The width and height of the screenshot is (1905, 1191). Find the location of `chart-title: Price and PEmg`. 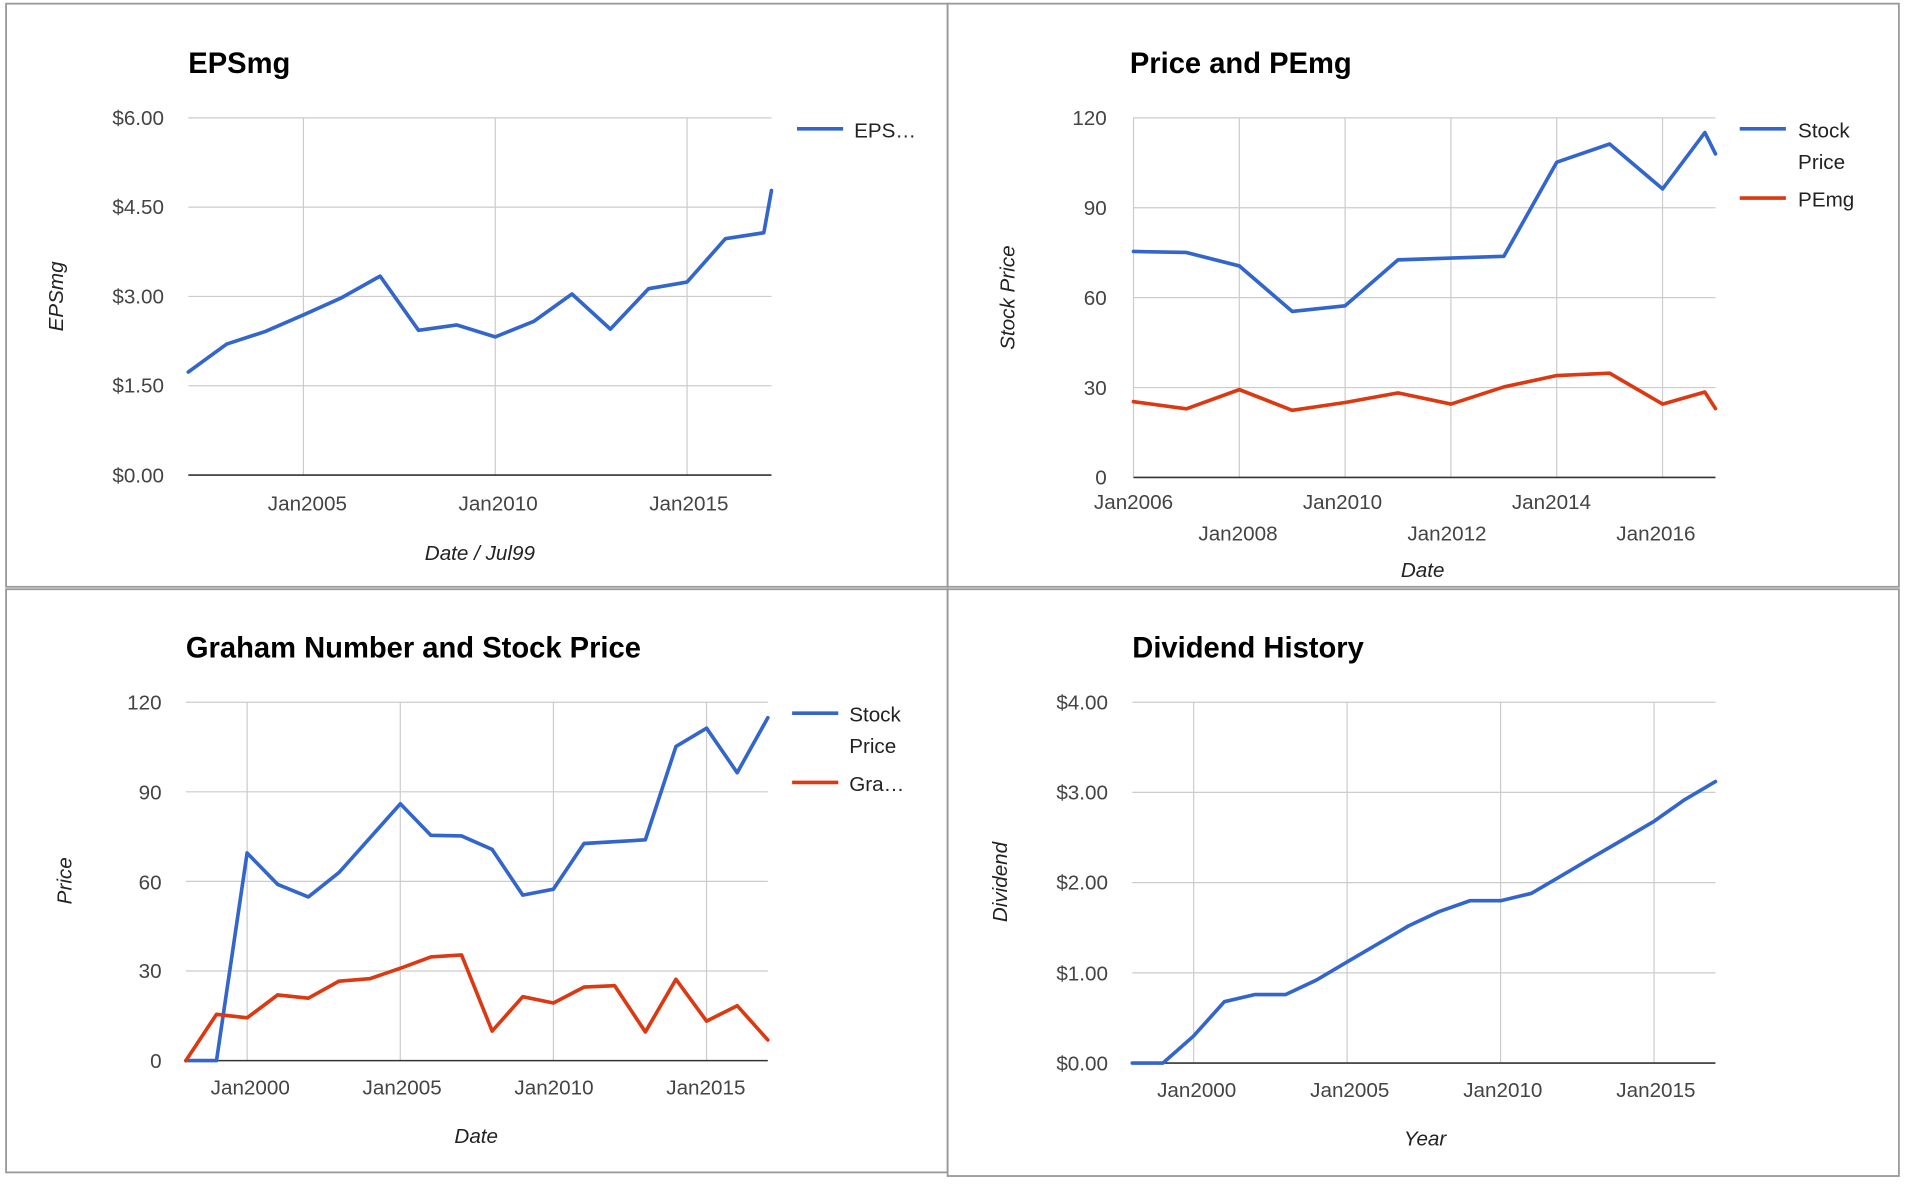

chart-title: Price and PEmg is located at coordinates (1241, 64).